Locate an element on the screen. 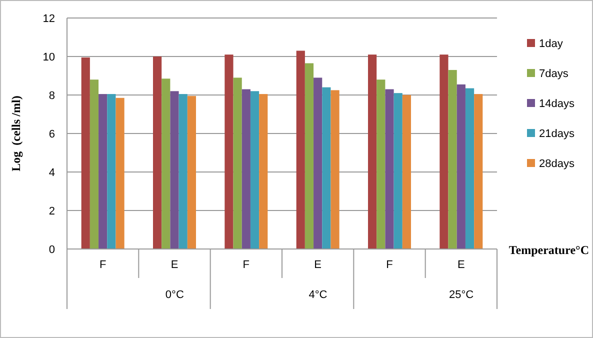  y-tick-label: 12 is located at coordinates (48, 18).